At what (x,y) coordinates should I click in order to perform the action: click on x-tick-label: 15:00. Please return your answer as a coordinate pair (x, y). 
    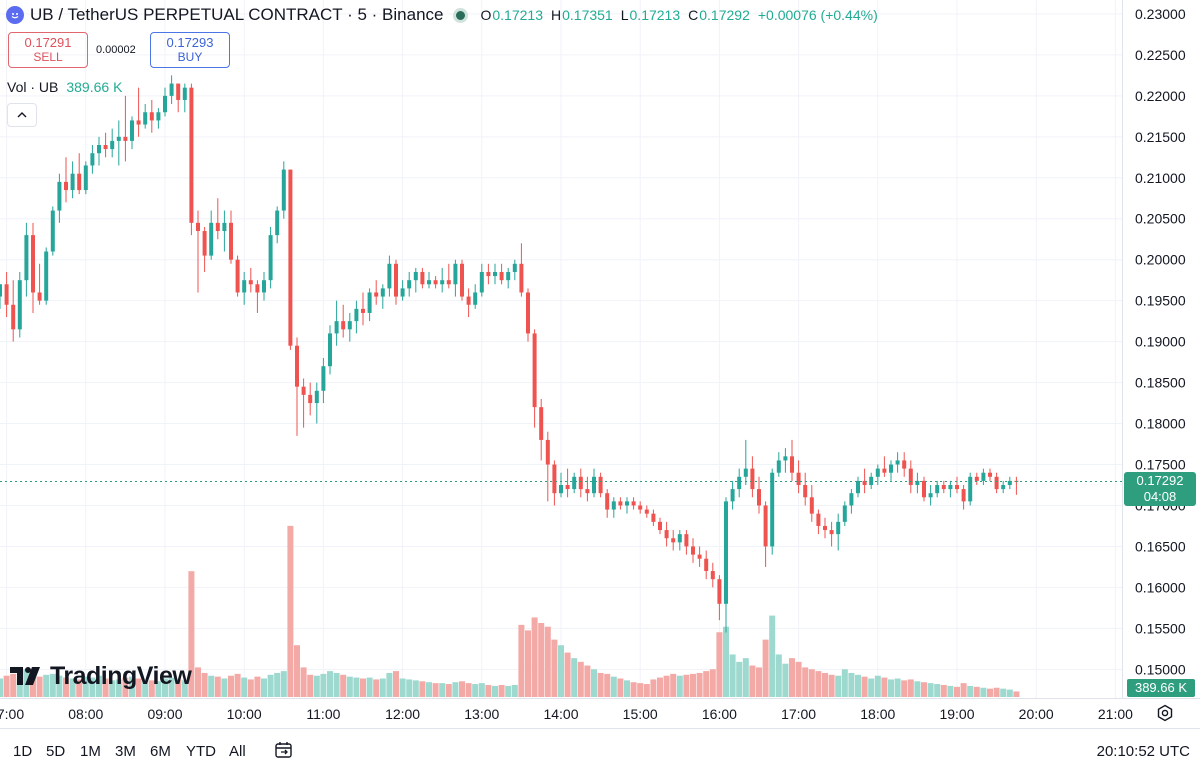
    Looking at the image, I should click on (640, 714).